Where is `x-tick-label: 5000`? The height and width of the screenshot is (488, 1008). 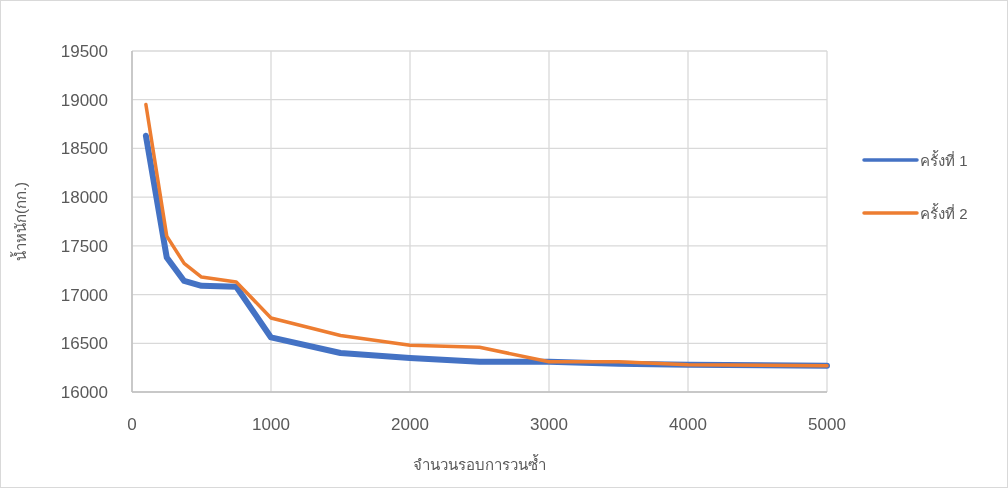
x-tick-label: 5000 is located at coordinates (827, 424).